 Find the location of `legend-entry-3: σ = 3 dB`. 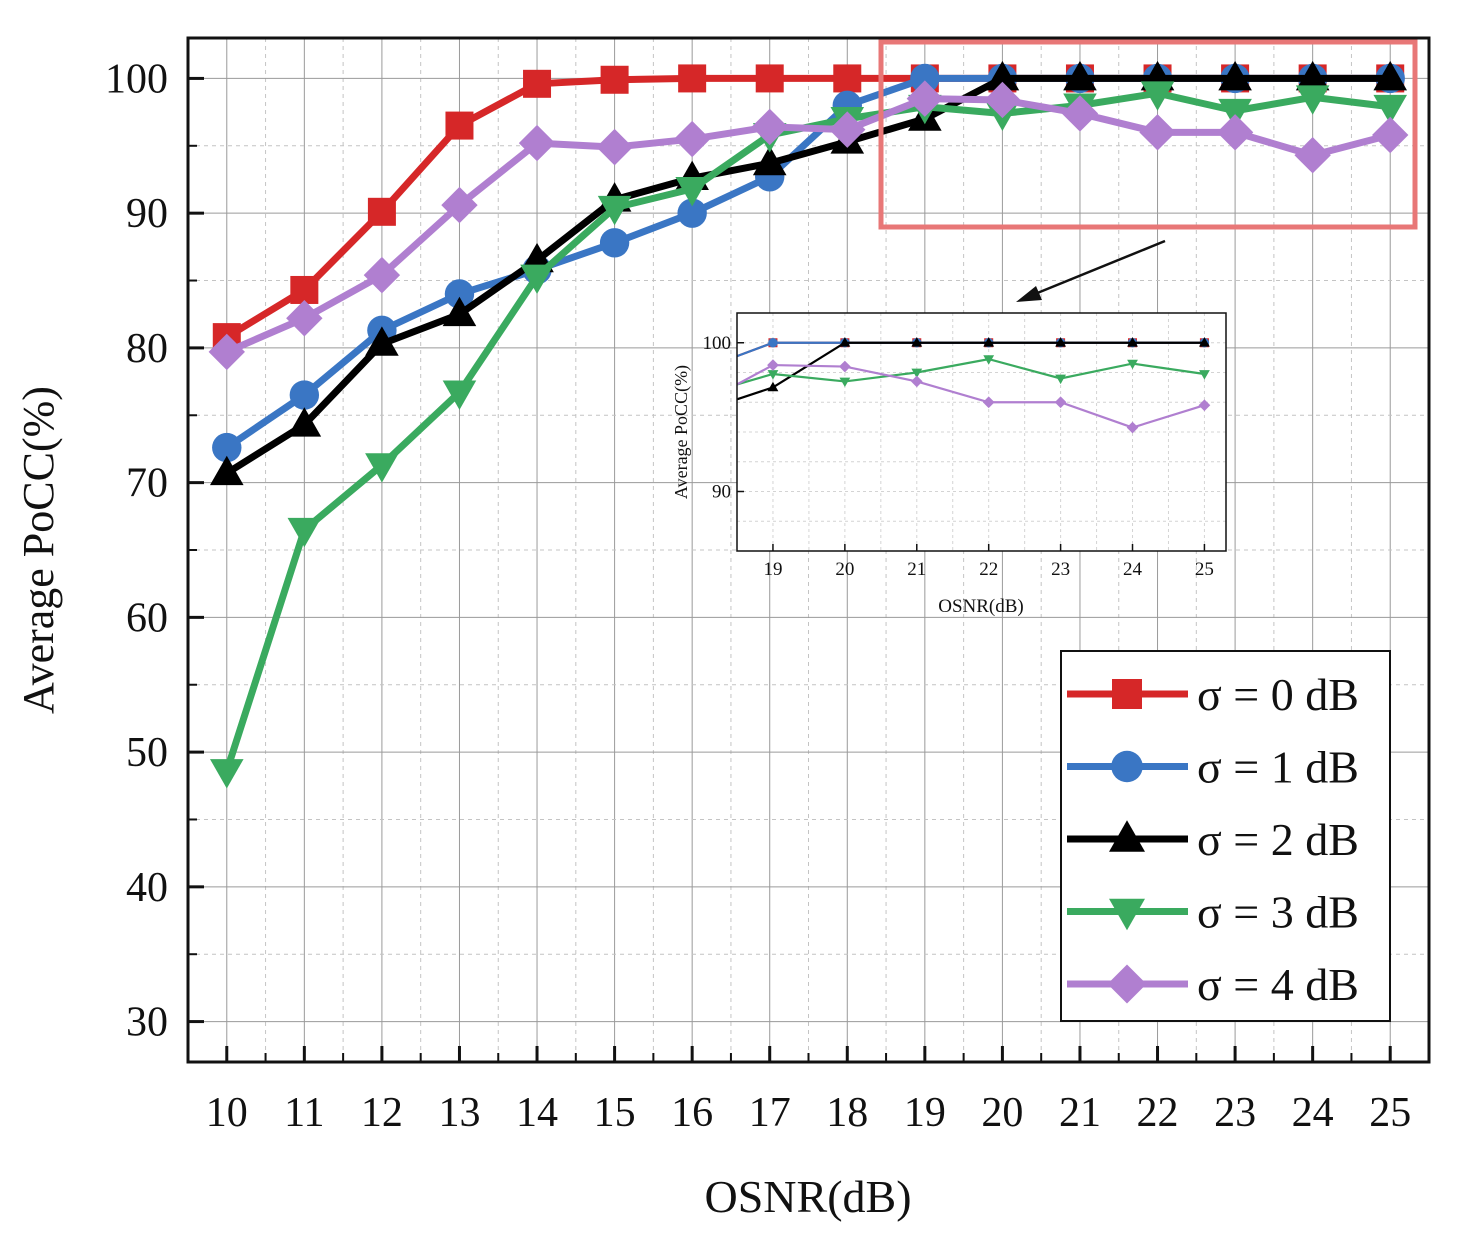

legend-entry-3: σ = 3 dB is located at coordinates (1213, 912).